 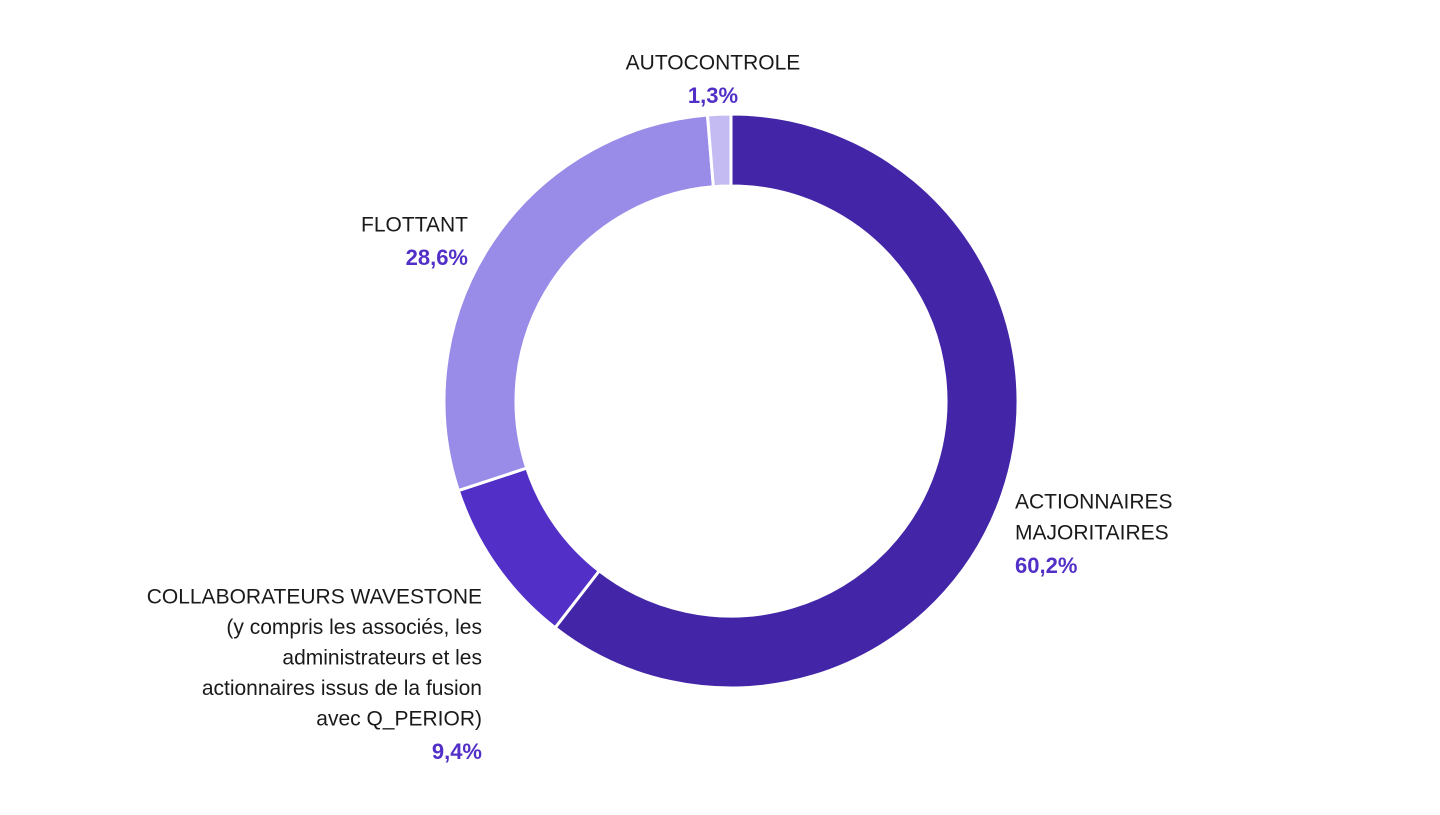 I want to click on slice-value-label: 1,3%, so click(x=713, y=95).